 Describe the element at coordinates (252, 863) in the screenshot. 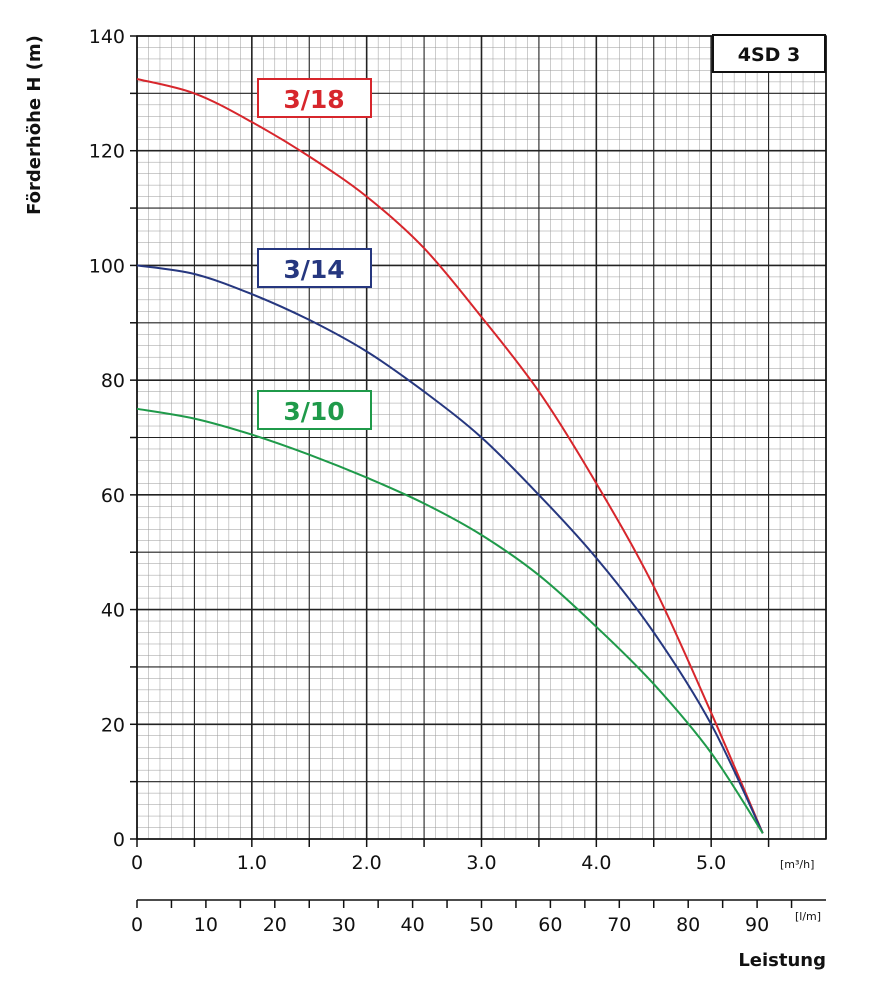

I see `x-tick-label: 1.0` at that location.